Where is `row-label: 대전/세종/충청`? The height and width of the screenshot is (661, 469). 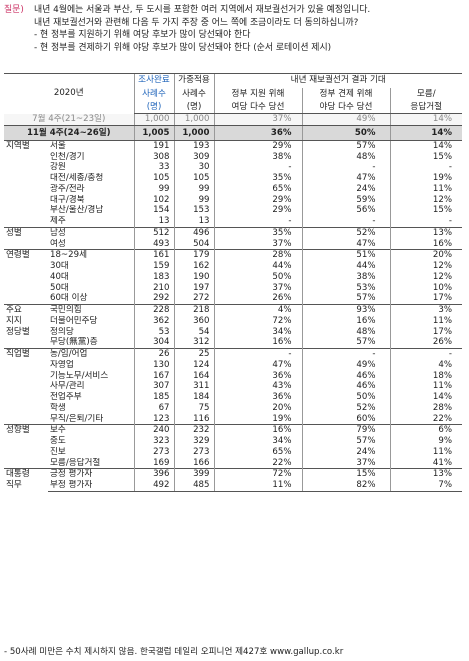 row-label: 대전/세종/충청 is located at coordinates (77, 178).